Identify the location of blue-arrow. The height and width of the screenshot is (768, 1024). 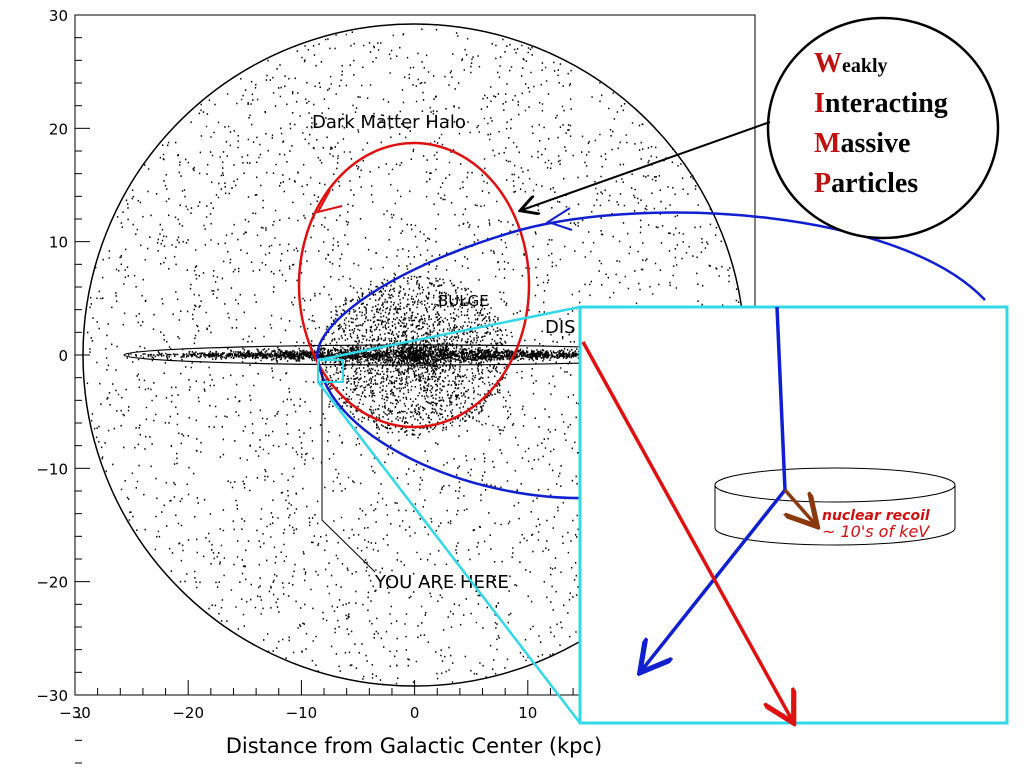
(559, 219).